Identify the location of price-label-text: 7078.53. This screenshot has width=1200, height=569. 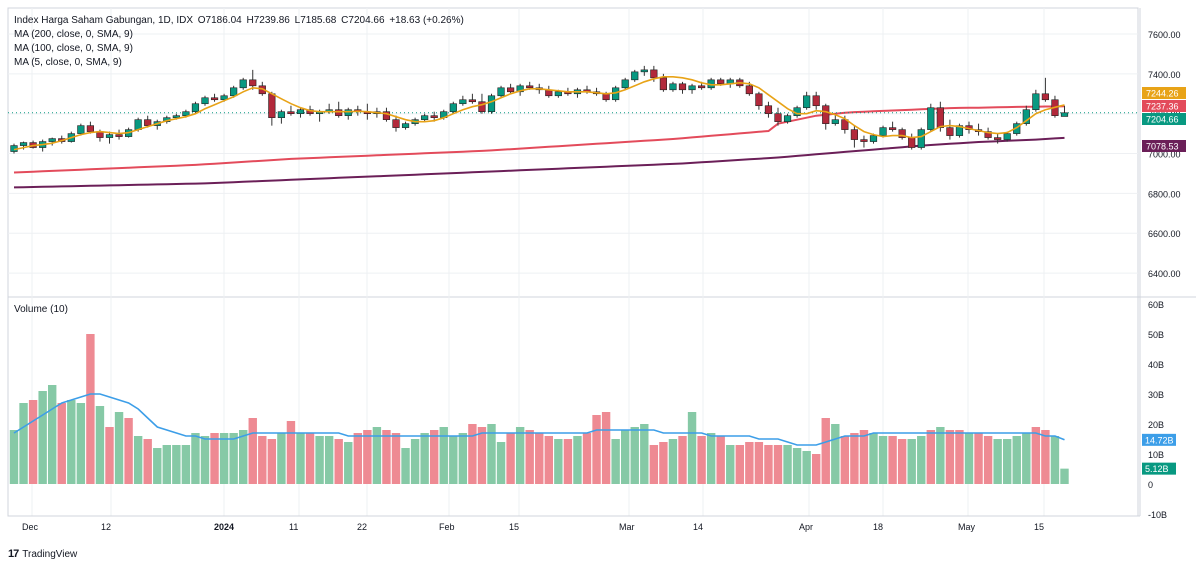
(1162, 147).